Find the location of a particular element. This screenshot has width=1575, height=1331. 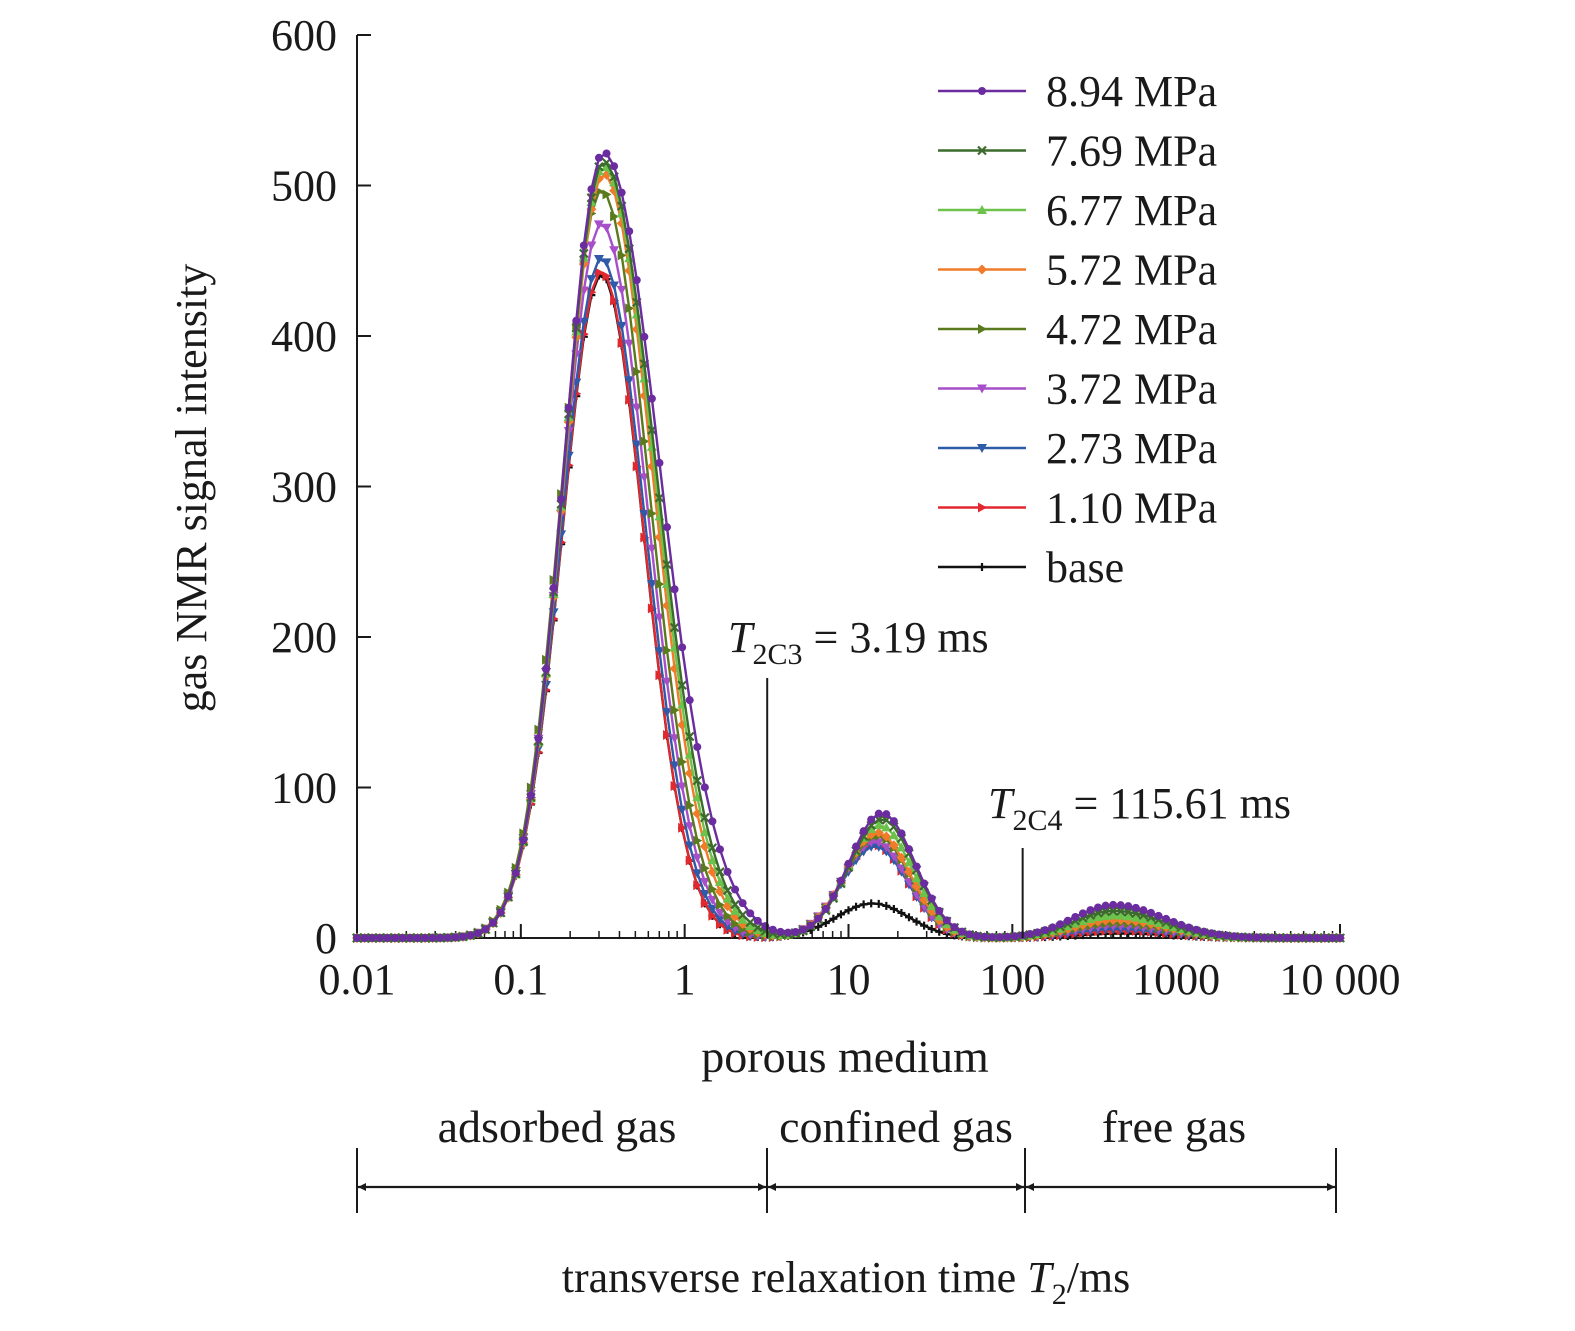

region-free-gas: free gas is located at coordinates (1180, 1146).